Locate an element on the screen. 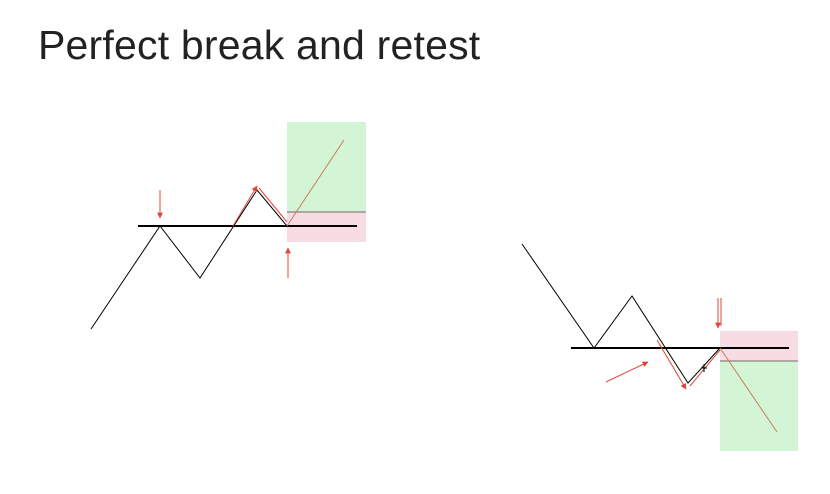  breakout-arrow is located at coordinates (245, 206).